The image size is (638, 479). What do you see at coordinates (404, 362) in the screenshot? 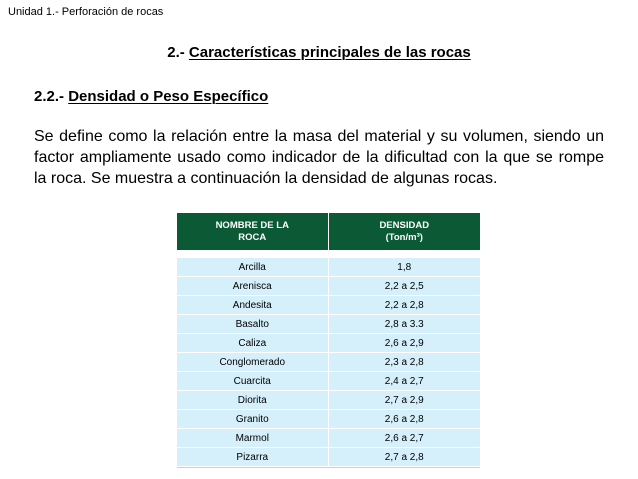
I see `density-cell: 2,3 a 2,8` at bounding box center [404, 362].